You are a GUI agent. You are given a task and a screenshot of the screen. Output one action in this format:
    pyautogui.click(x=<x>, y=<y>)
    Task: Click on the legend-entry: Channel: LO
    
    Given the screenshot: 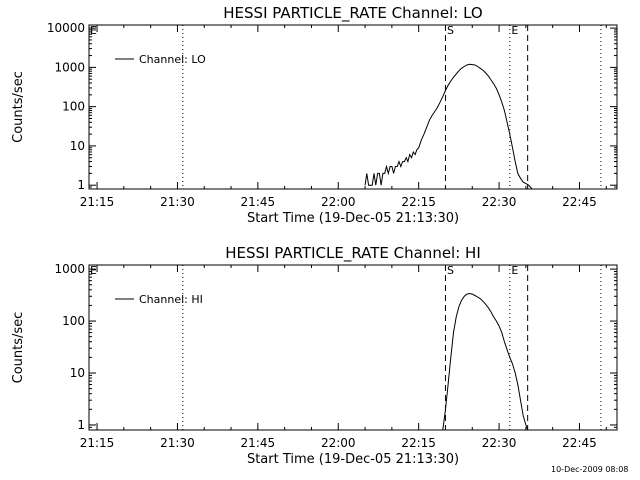 What is the action you would take?
    pyautogui.click(x=172, y=59)
    